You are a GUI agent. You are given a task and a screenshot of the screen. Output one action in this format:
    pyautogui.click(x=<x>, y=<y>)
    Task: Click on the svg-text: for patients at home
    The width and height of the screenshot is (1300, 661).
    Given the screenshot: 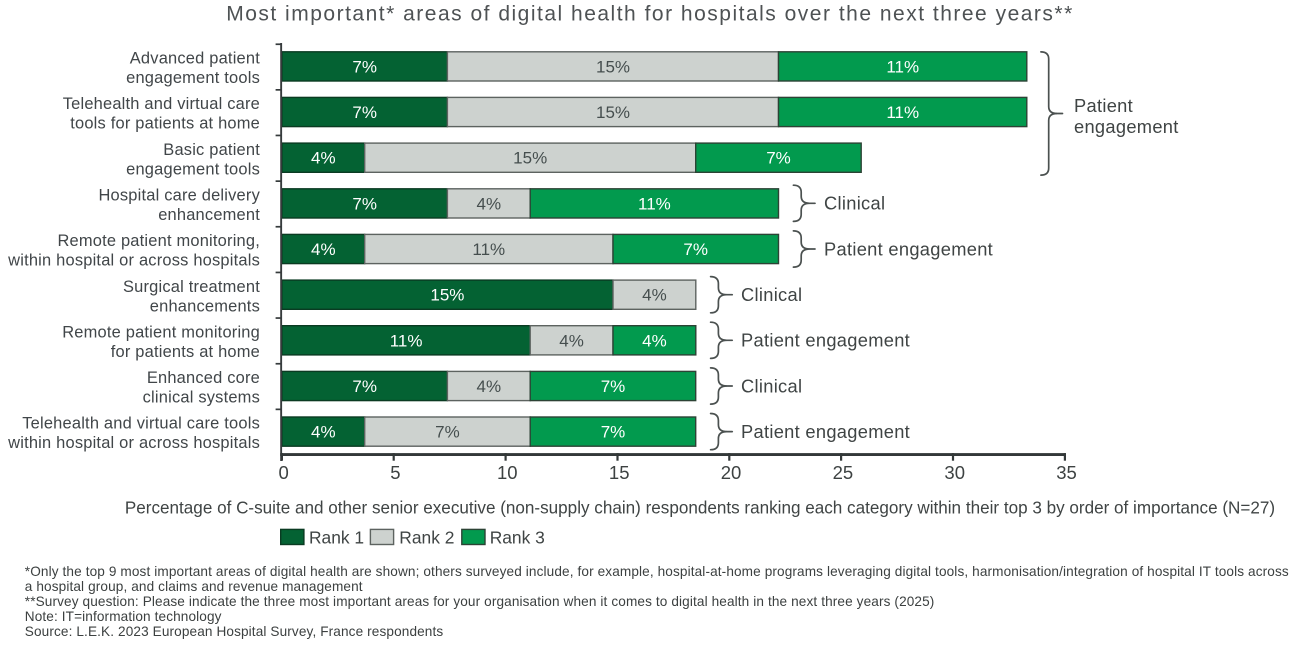 What is the action you would take?
    pyautogui.click(x=185, y=352)
    